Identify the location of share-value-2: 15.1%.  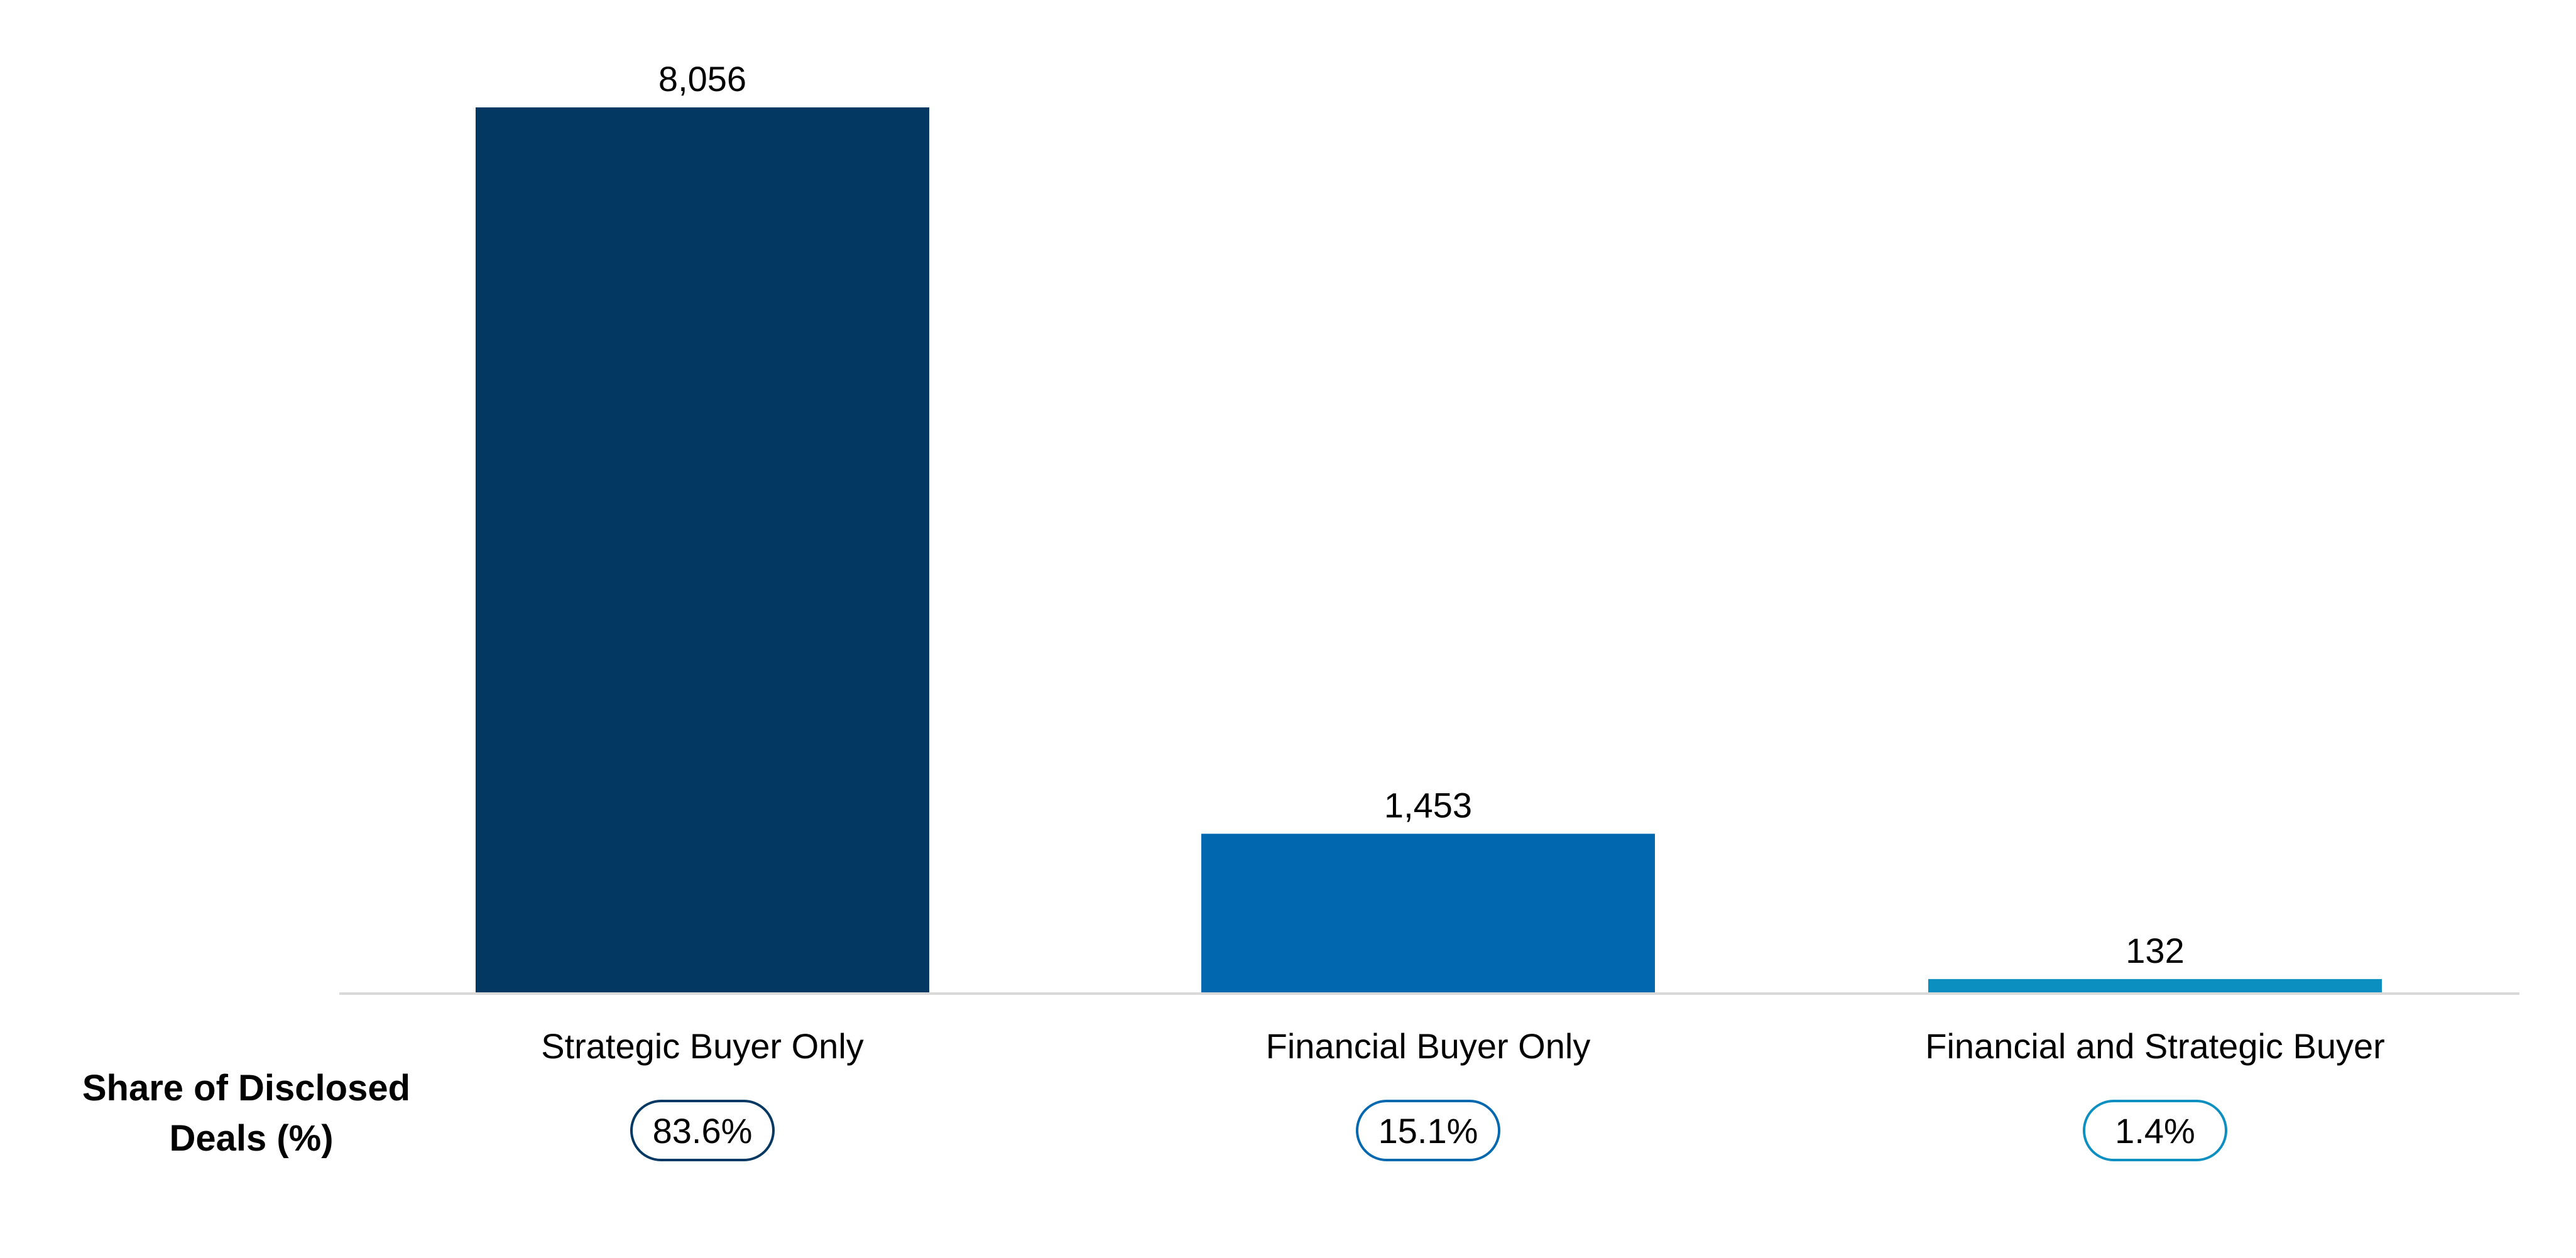
(1428, 1131).